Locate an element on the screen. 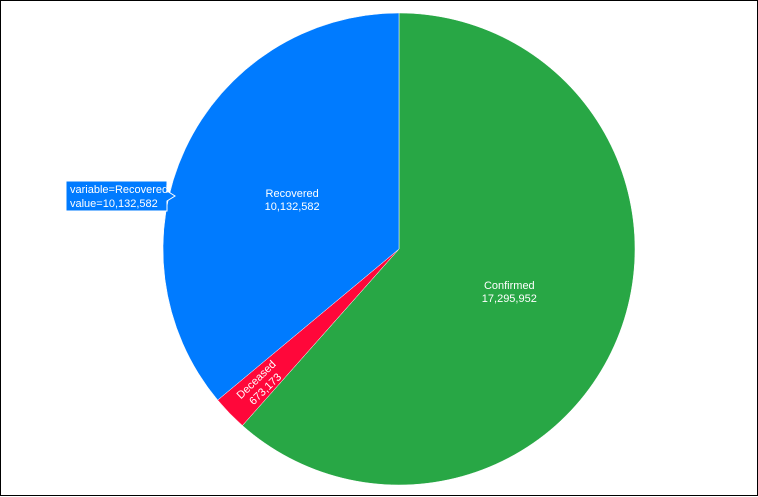 The image size is (758, 497). tooltip-line-variable: variable=Recovered is located at coordinates (119, 190).